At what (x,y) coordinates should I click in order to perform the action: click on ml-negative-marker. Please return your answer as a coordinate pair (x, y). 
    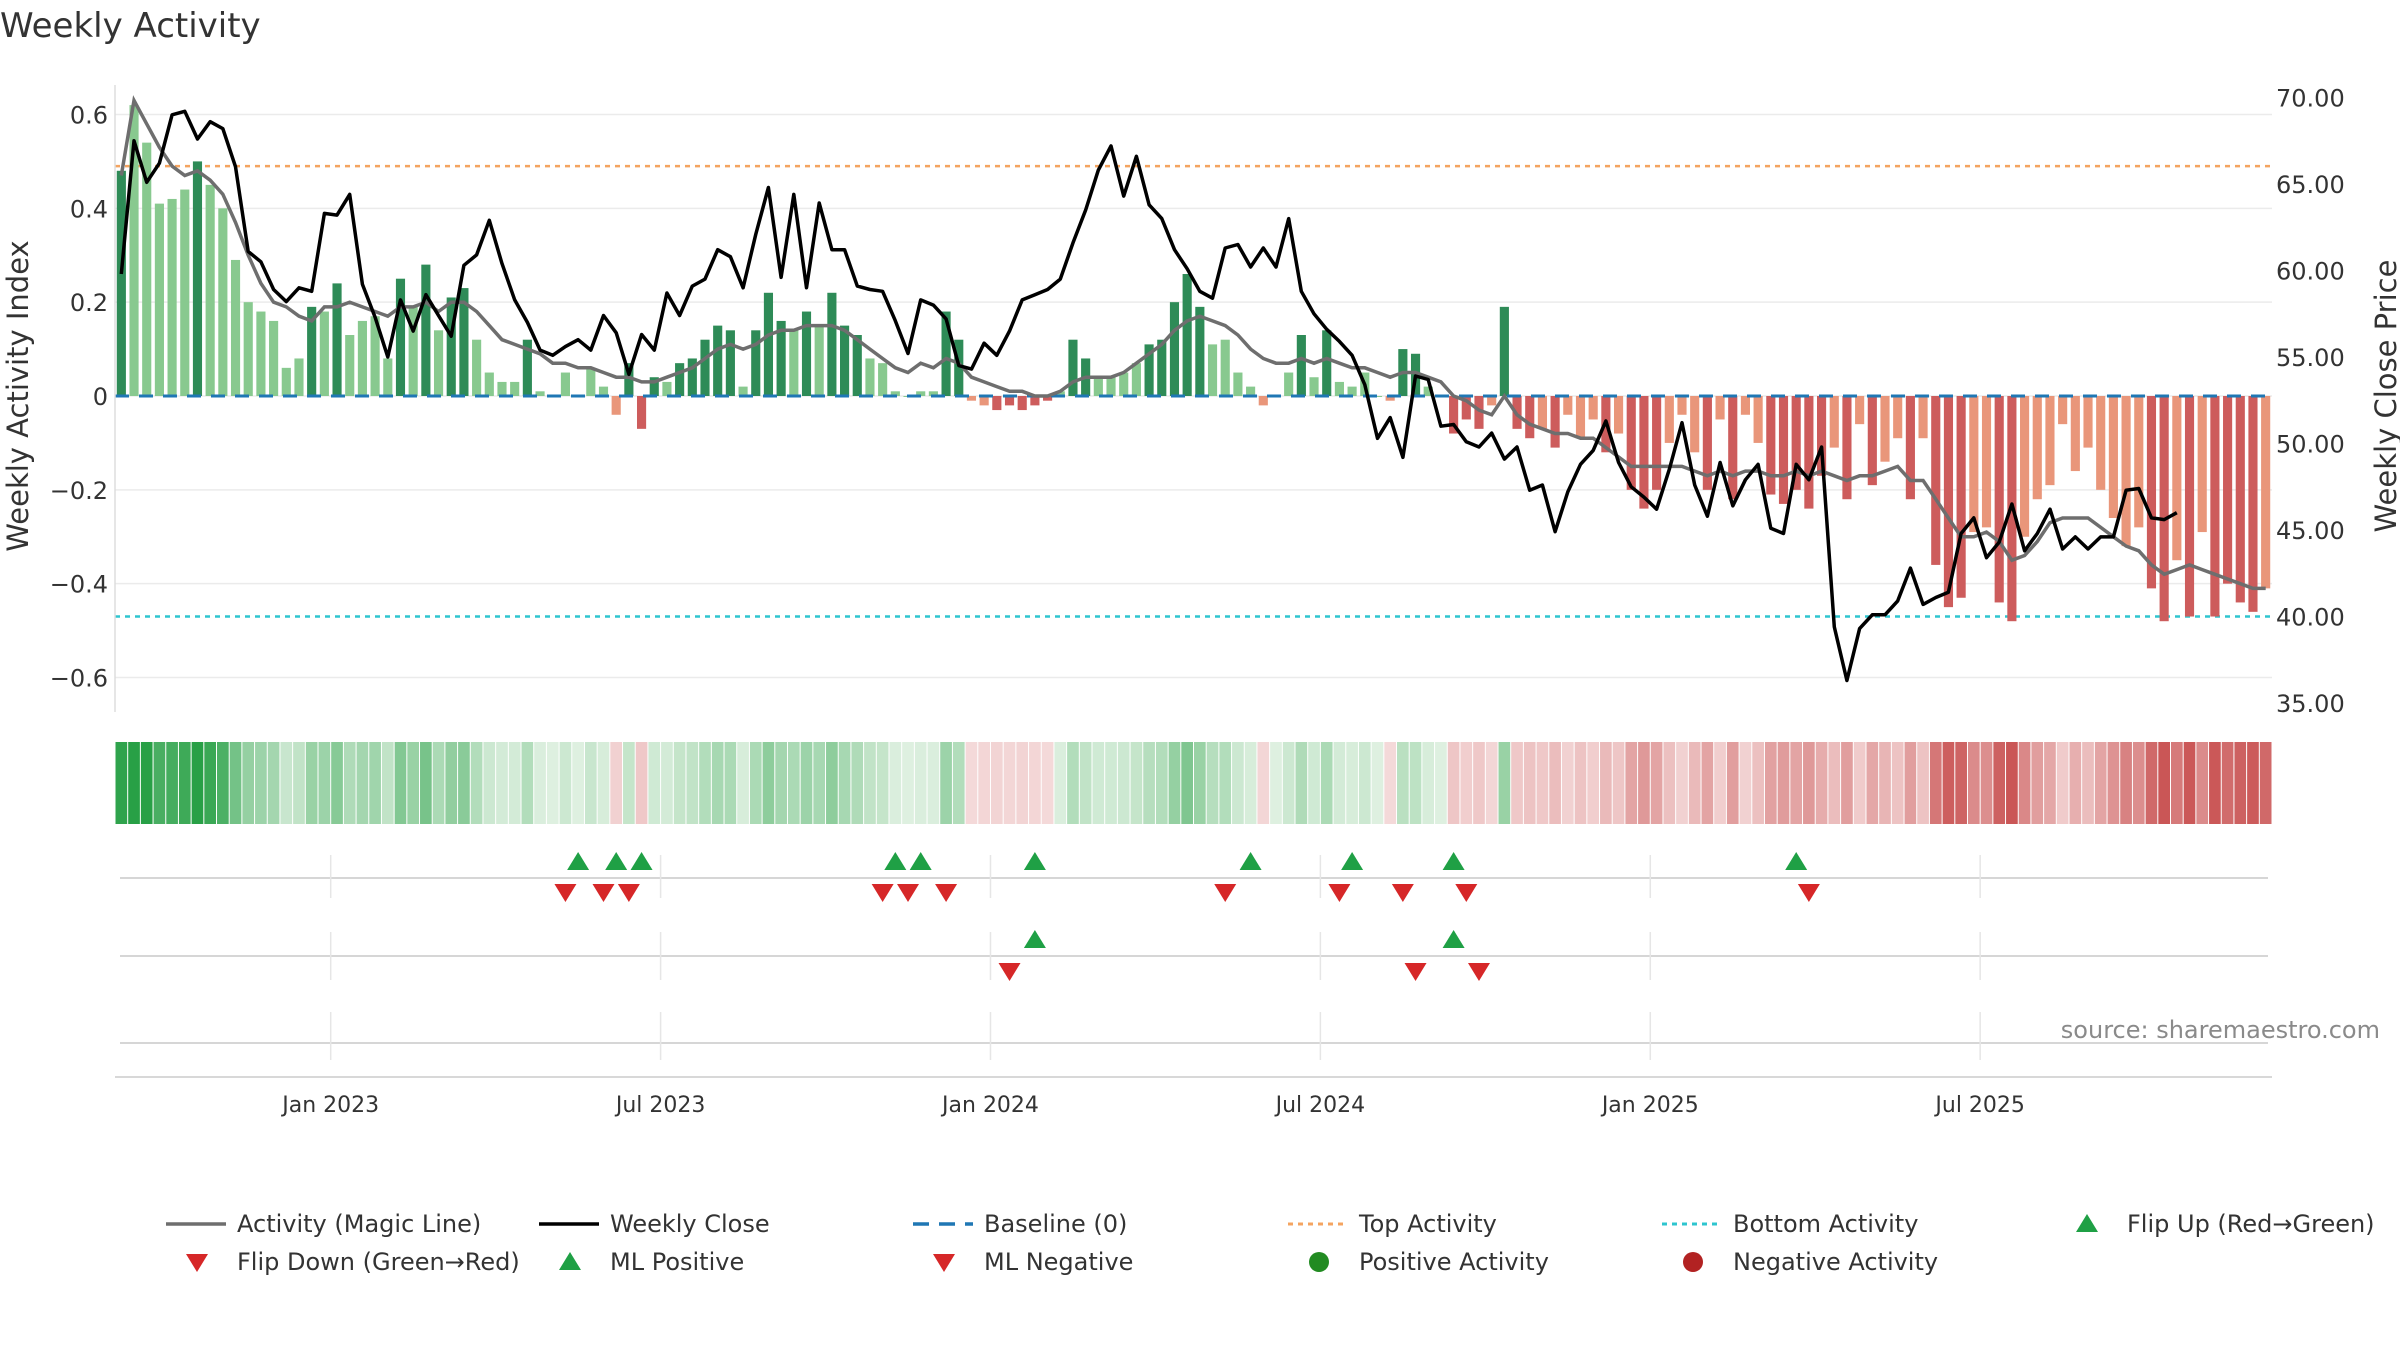
    Looking at the image, I should click on (1009, 972).